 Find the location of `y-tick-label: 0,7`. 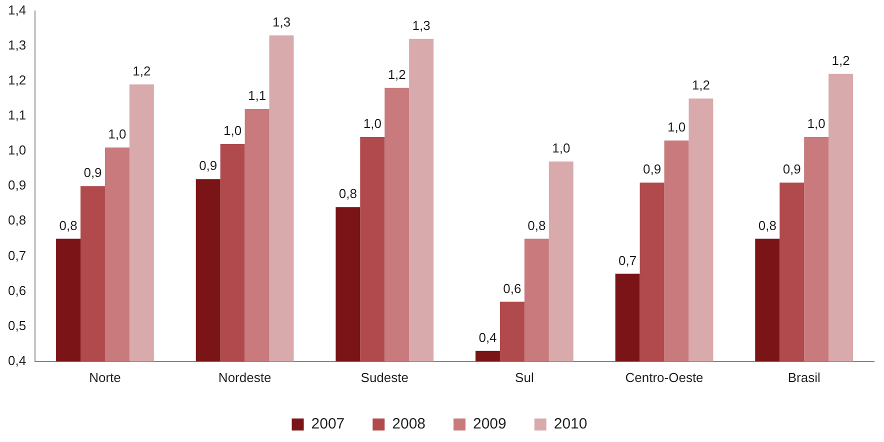

y-tick-label: 0,7 is located at coordinates (17, 255).